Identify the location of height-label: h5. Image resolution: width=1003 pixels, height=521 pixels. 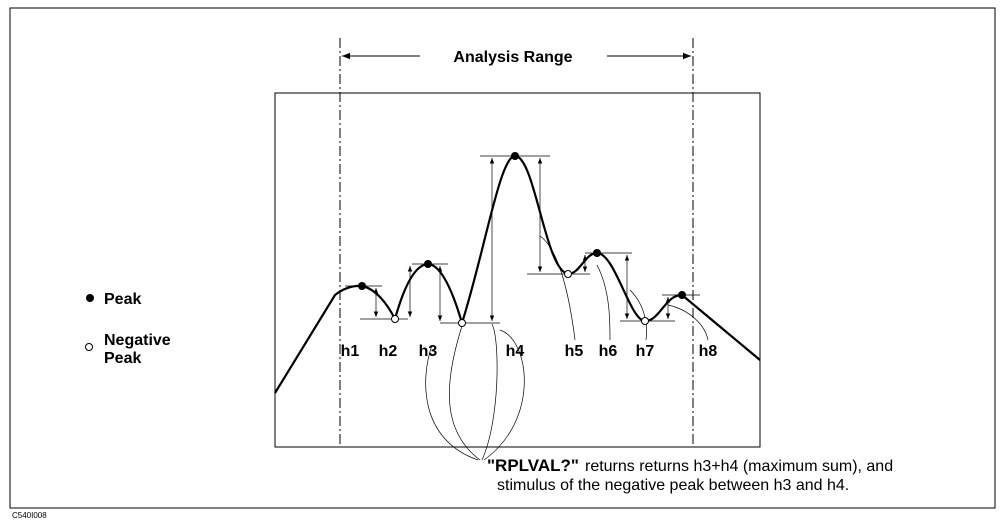
(574, 351).